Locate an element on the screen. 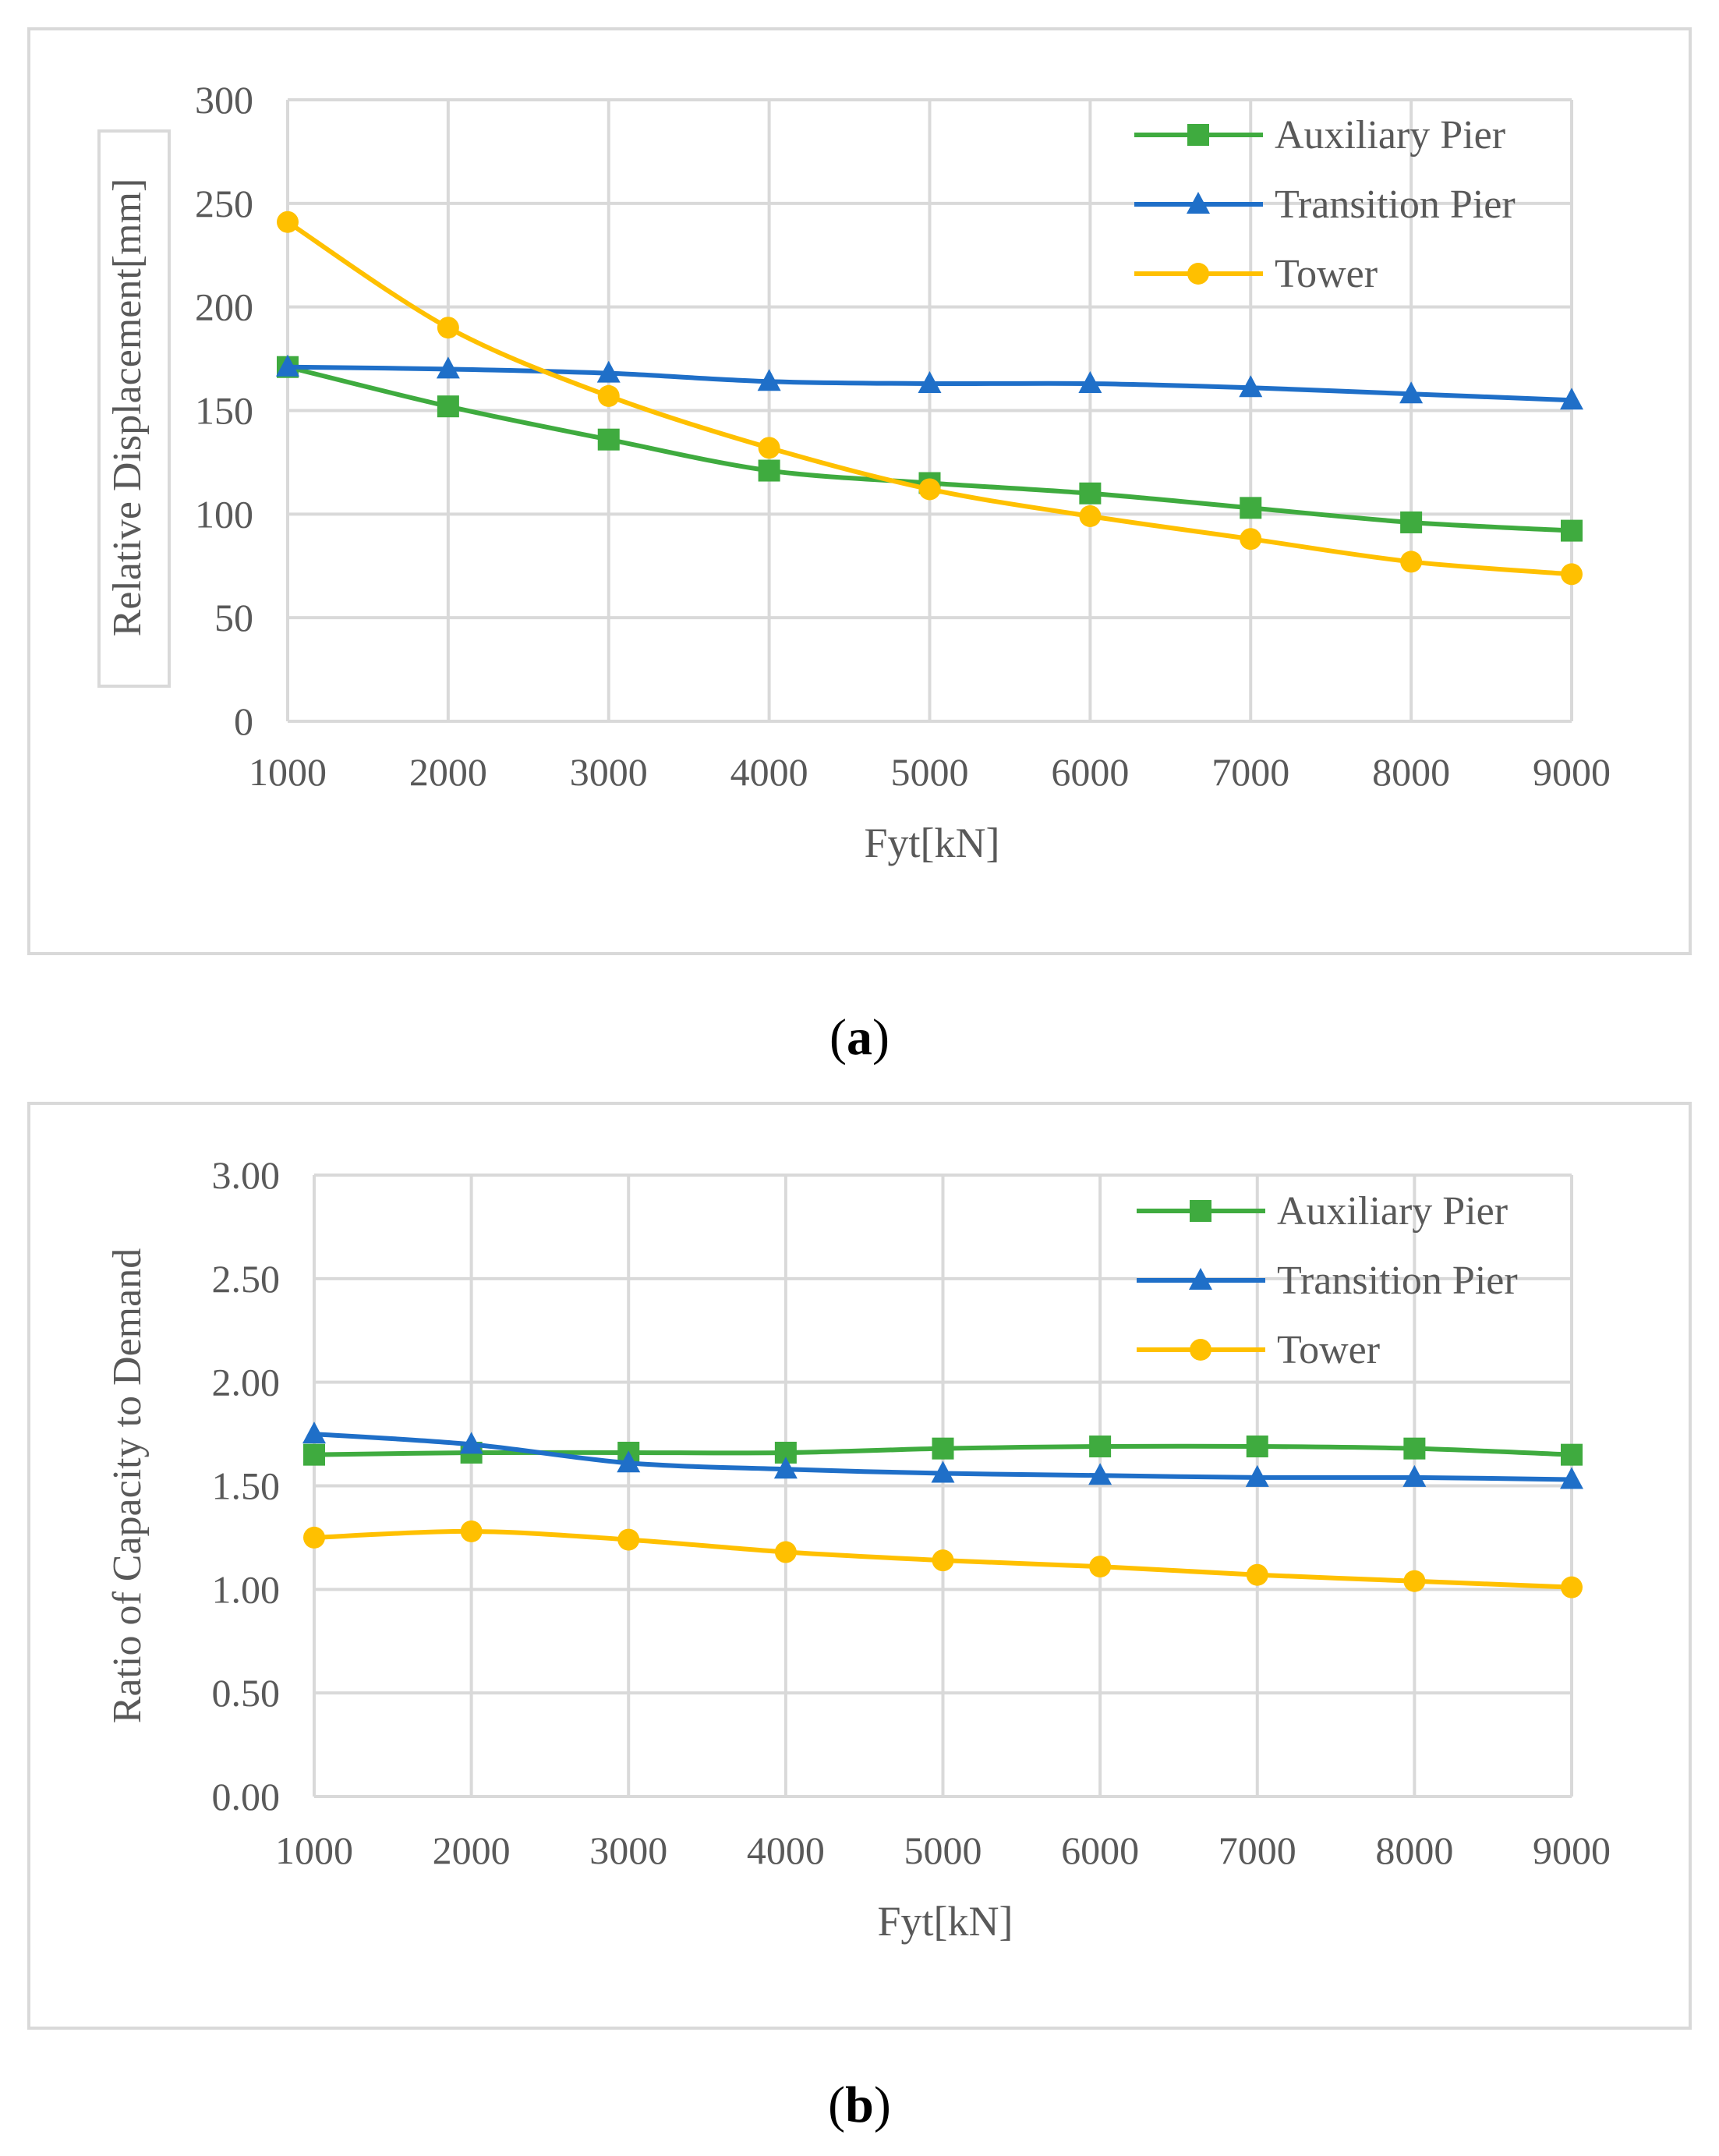 Image resolution: width=1719 pixels, height=2156 pixels. legend-a: Auxiliary Pier Transition Pier Tower is located at coordinates (1325, 205).